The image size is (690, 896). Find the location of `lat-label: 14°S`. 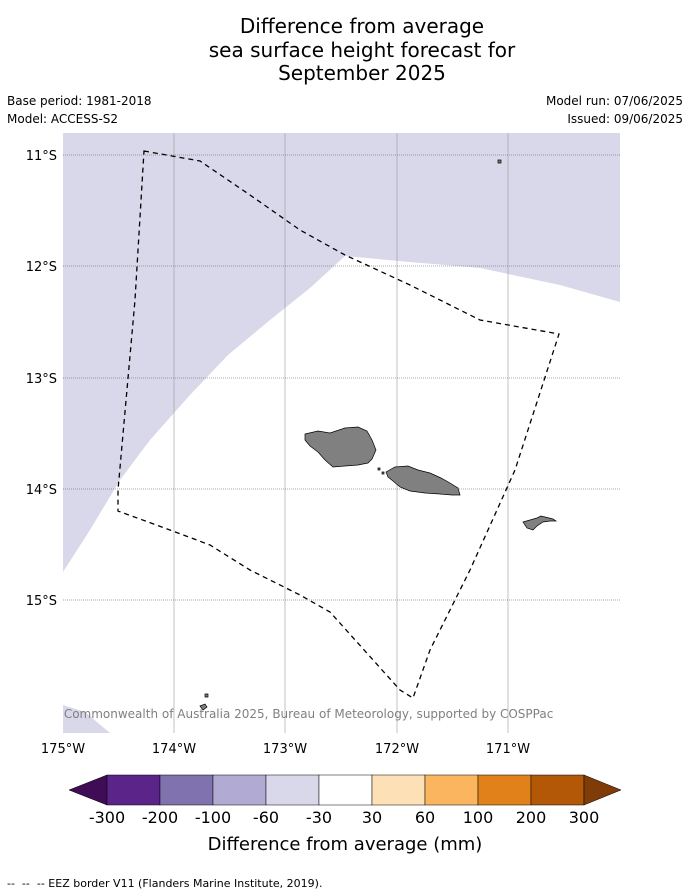

lat-label: 14°S is located at coordinates (41, 490).